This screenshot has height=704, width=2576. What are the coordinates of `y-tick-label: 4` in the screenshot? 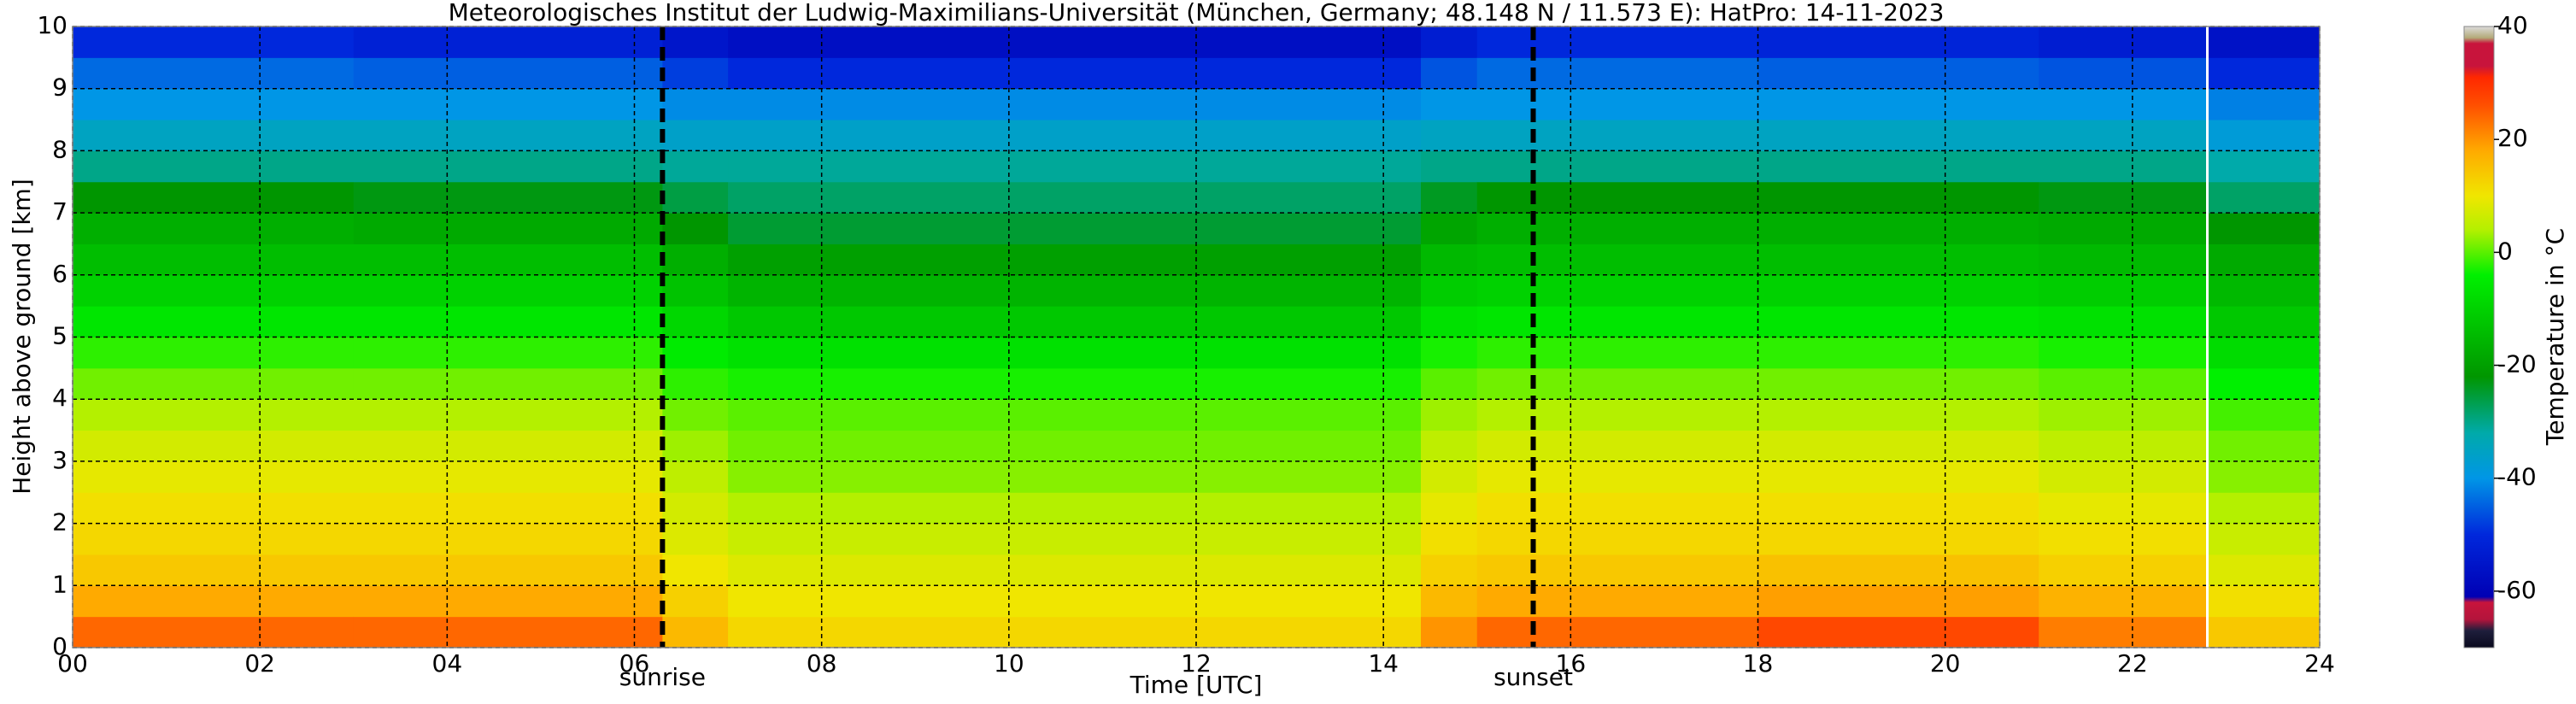 It's located at (59, 398).